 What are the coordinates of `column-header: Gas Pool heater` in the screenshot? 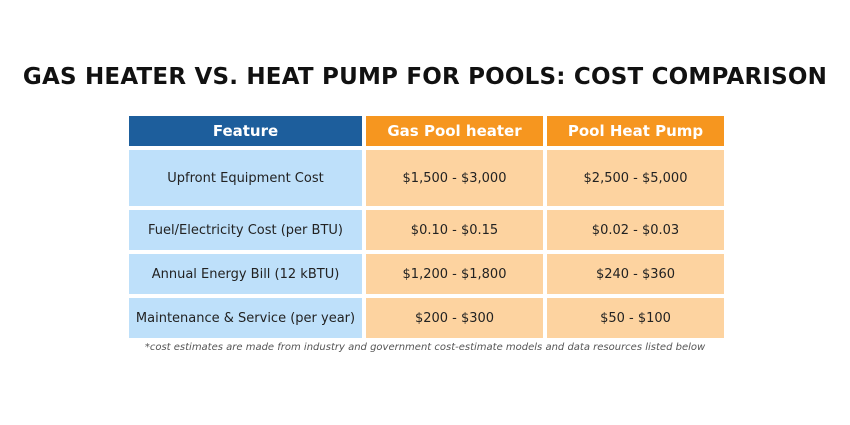 It's located at (454, 131).